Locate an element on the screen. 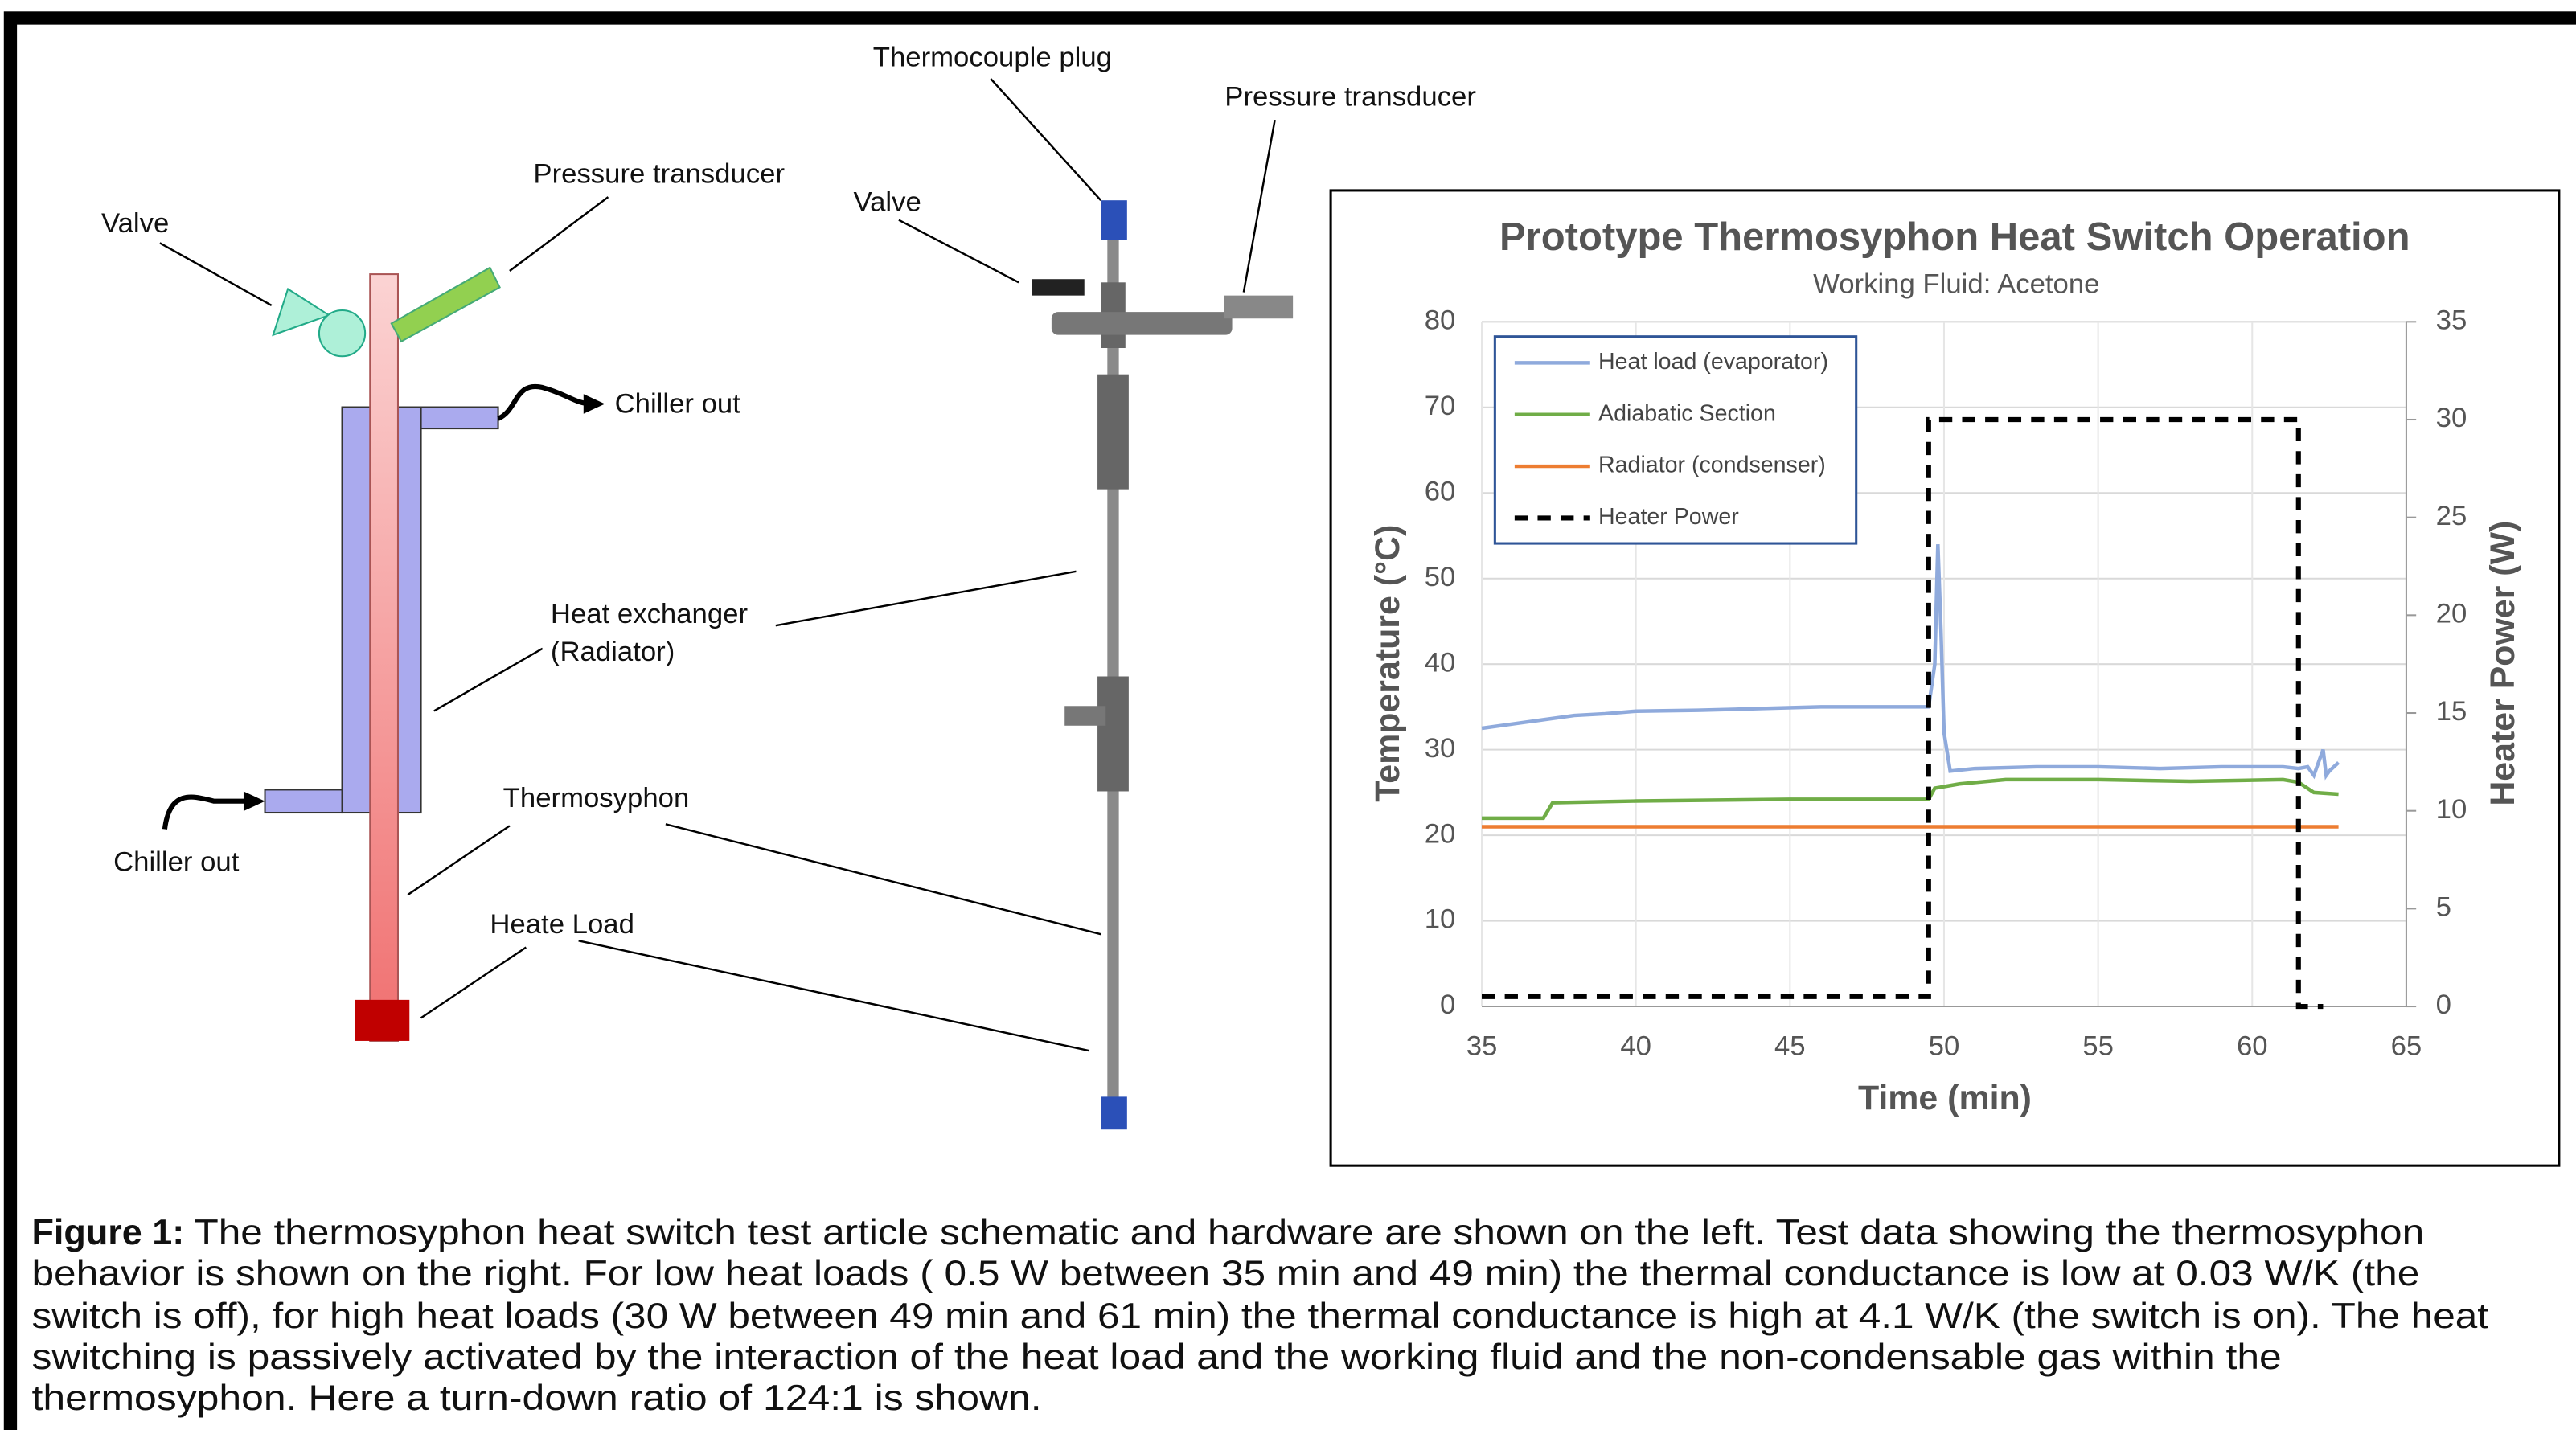 The width and height of the screenshot is (2576, 1430). y-tick-label: 30 is located at coordinates (1441, 748).